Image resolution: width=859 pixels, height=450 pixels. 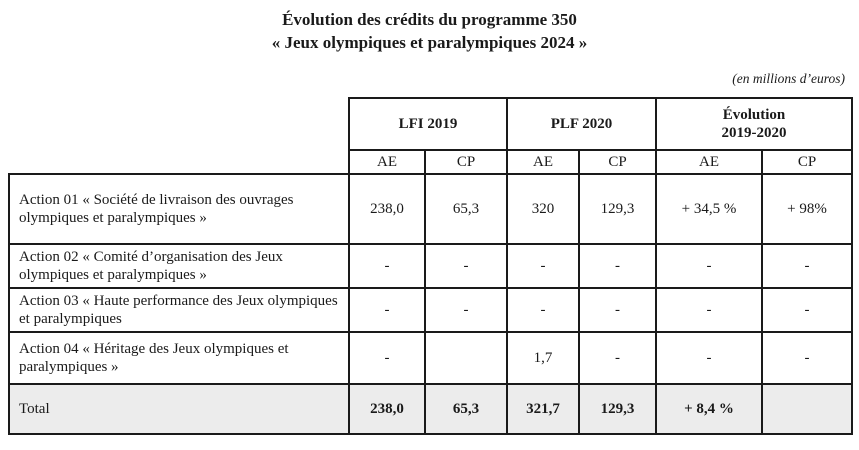 I want to click on value-cell: 1,7, so click(x=543, y=357).